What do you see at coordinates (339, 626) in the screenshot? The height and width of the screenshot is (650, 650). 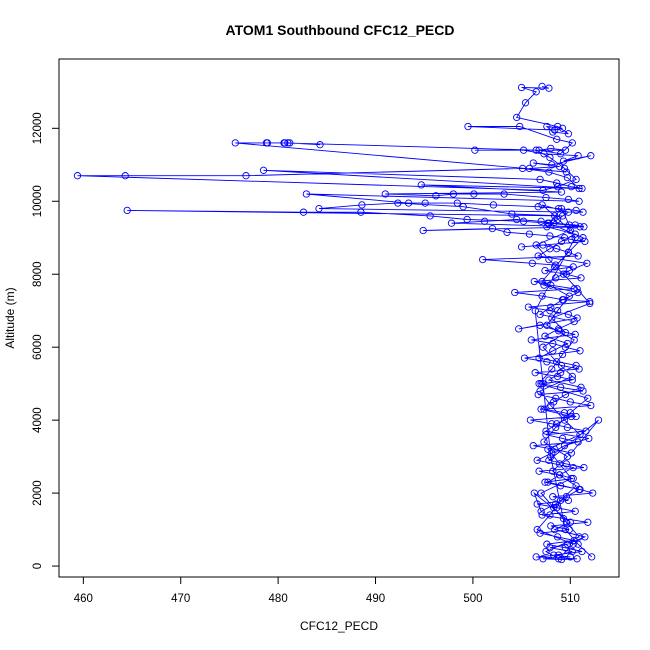 I see `x-axis-title: CFC12_PECD` at bounding box center [339, 626].